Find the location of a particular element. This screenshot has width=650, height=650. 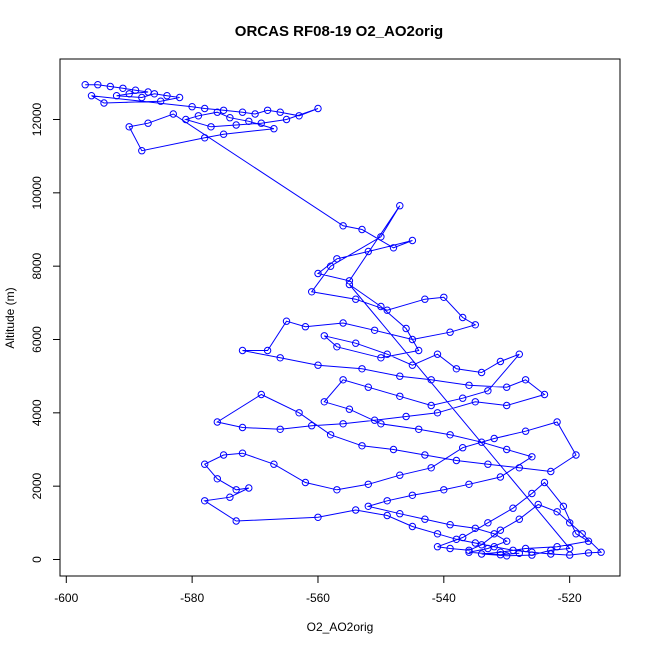

x-tick-label: -540 is located at coordinates (444, 598).